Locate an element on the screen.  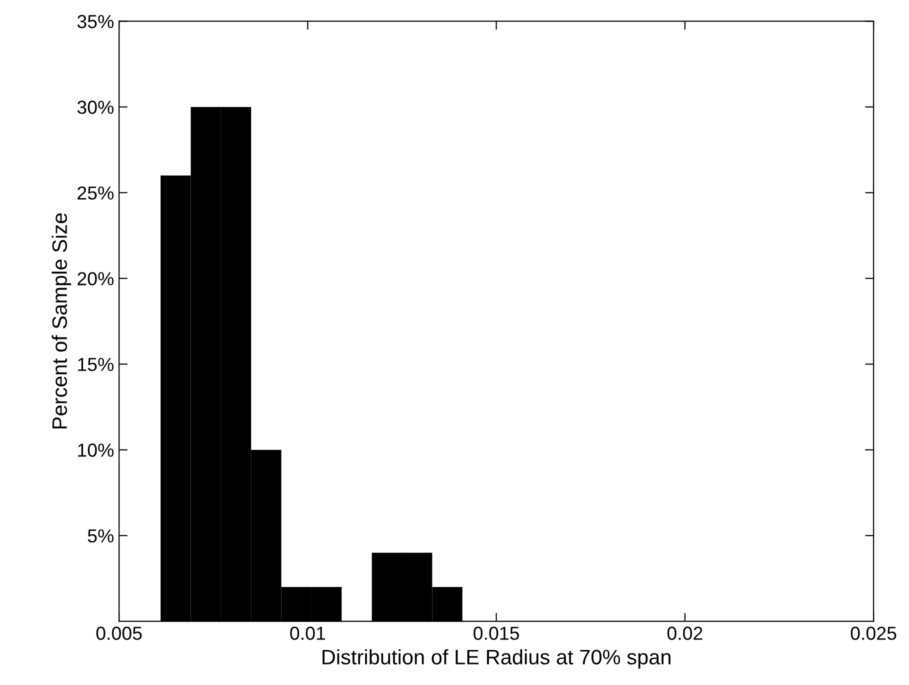
y-tick-label: 30% is located at coordinates (95, 107).